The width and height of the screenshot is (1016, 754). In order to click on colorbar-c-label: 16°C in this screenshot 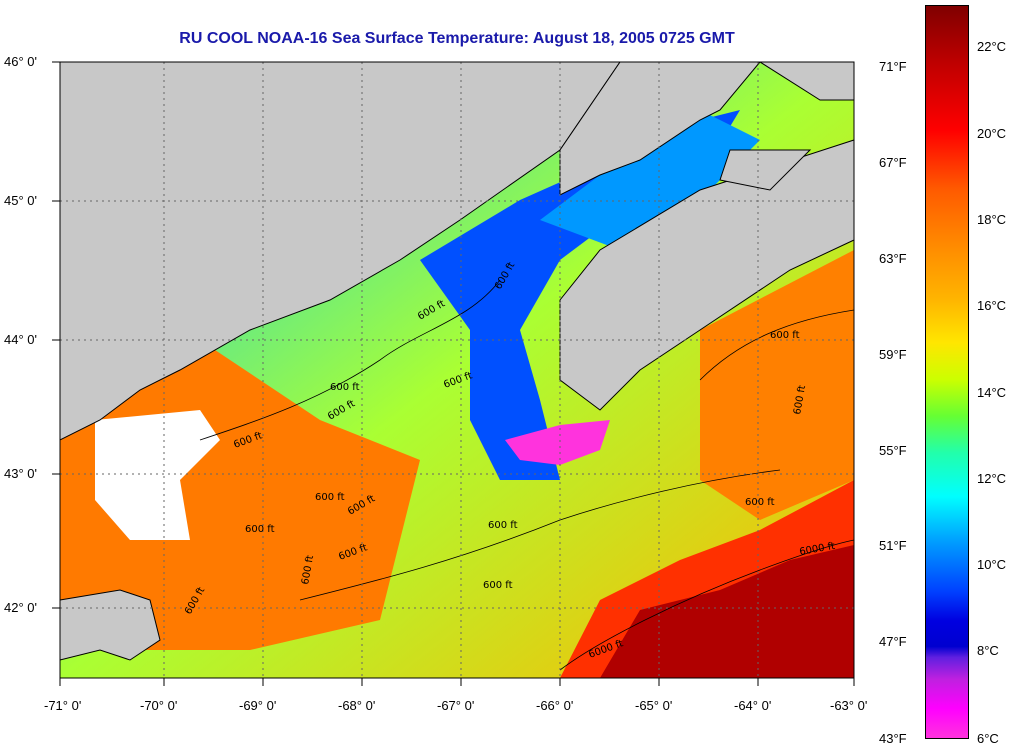, I will do `click(992, 305)`.